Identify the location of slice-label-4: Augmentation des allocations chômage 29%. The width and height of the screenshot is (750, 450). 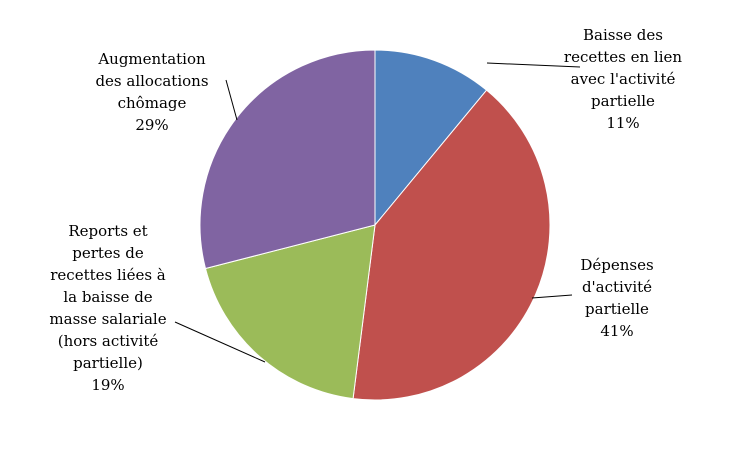
(151, 92).